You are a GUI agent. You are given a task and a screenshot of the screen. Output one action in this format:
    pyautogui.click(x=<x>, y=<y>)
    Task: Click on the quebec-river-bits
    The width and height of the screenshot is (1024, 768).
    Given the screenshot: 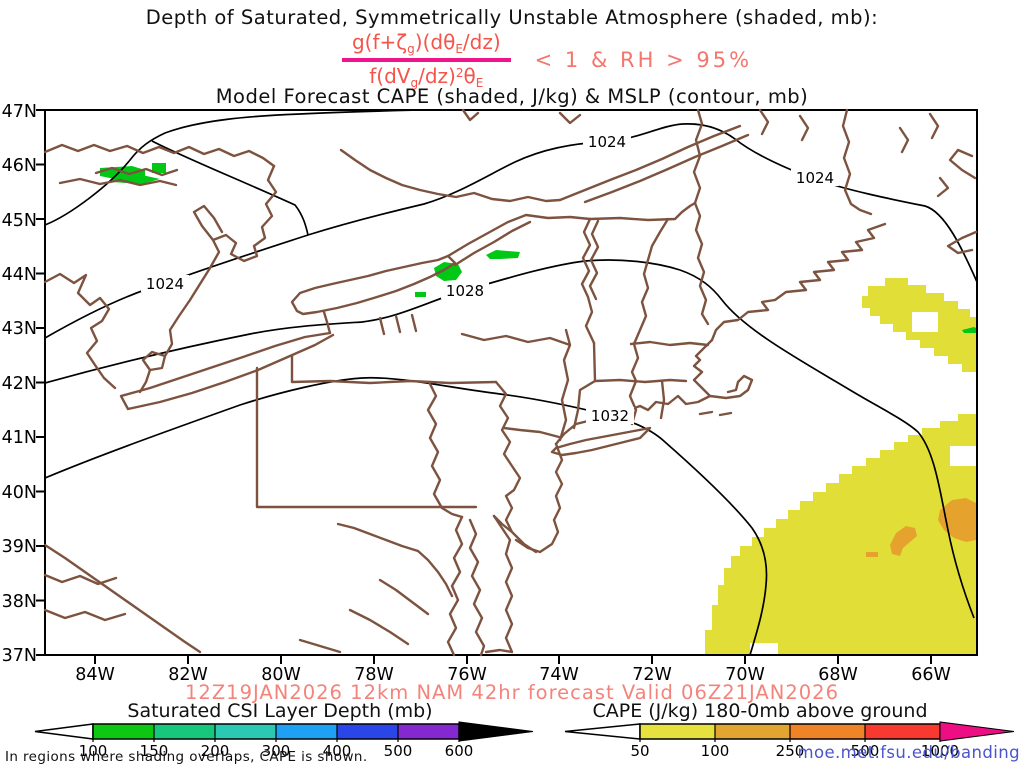 What is the action you would take?
    pyautogui.click(x=700, y=131)
    